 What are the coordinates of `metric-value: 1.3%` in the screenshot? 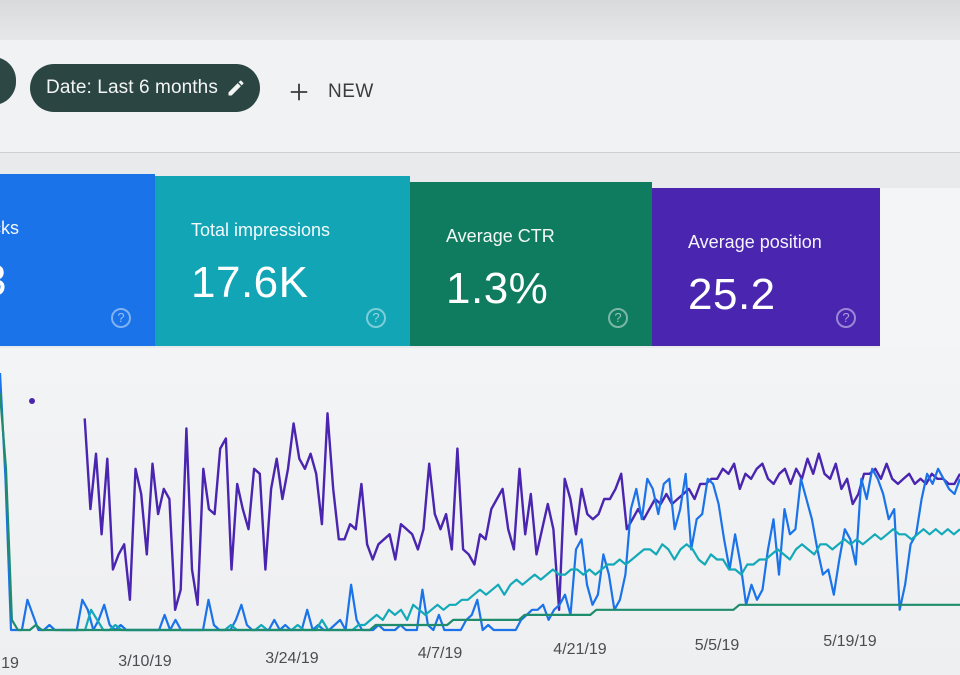 It's located at (497, 288).